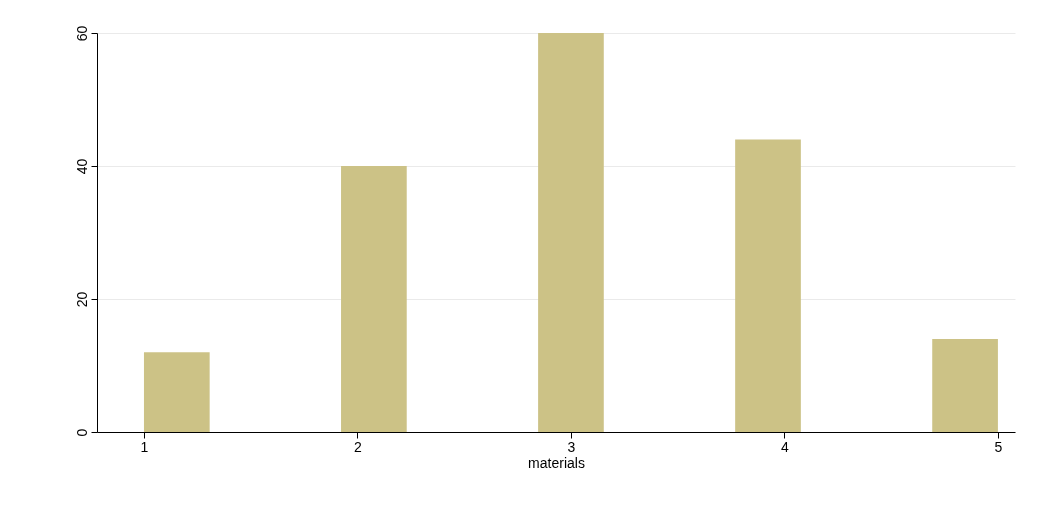 The width and height of the screenshot is (1052, 507). Describe the element at coordinates (81, 299) in the screenshot. I see `y-tick-label: 20` at that location.